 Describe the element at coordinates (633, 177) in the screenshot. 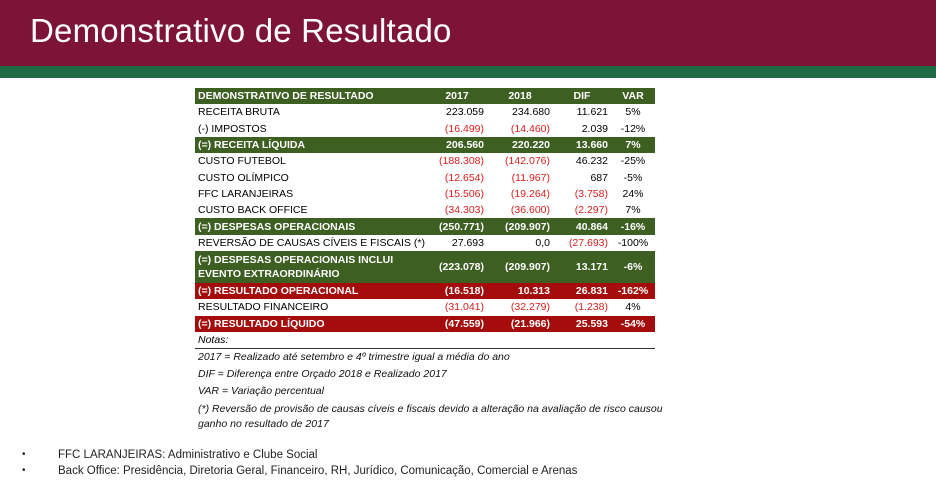

I see `cell-var: -5%` at that location.